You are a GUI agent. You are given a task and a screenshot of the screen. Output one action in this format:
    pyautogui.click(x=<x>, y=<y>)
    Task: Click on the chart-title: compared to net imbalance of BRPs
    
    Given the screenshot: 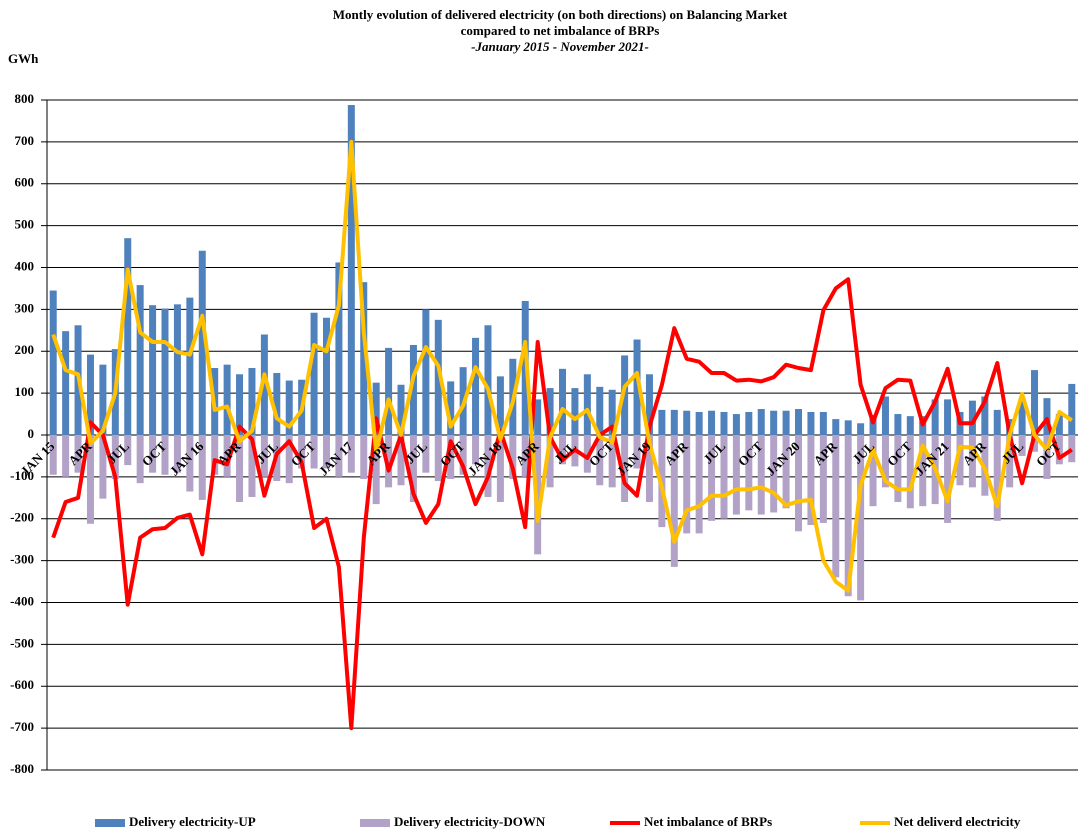 What is the action you would take?
    pyautogui.click(x=560, y=30)
    